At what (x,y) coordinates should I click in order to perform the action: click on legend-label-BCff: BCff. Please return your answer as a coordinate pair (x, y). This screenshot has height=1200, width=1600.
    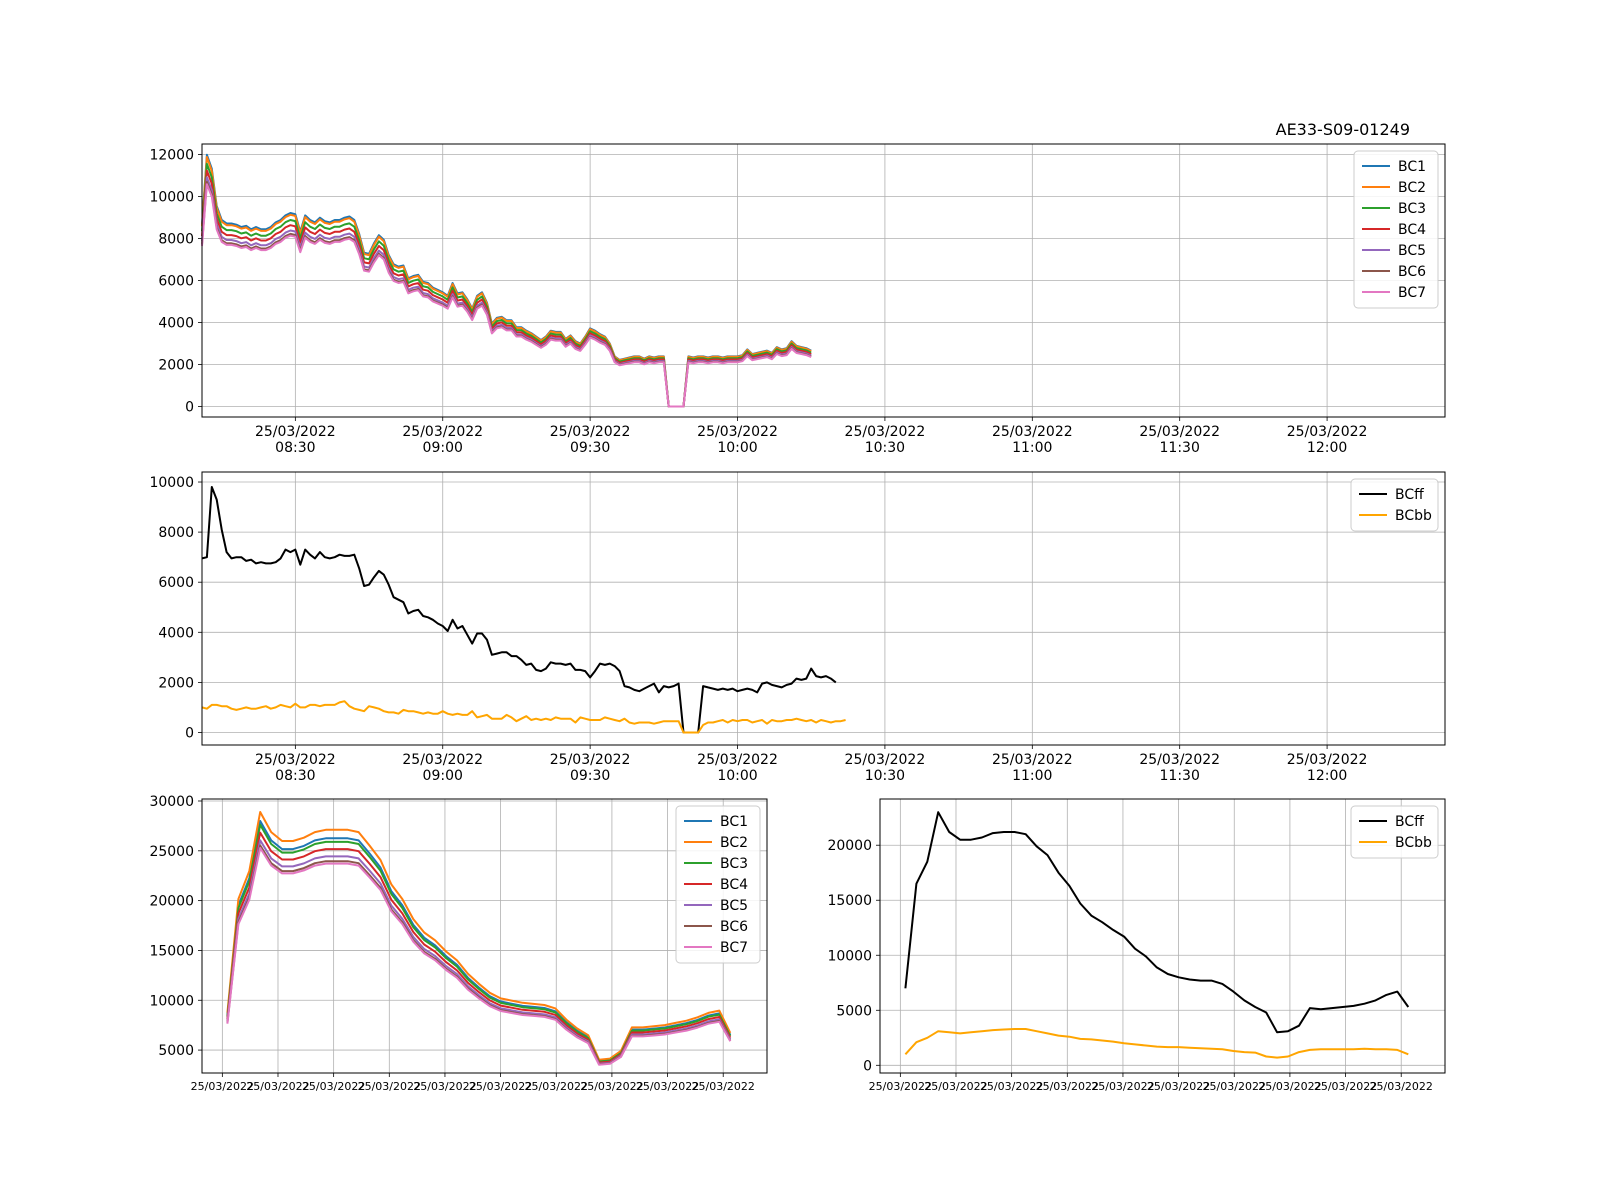
    Looking at the image, I should click on (1409, 495).